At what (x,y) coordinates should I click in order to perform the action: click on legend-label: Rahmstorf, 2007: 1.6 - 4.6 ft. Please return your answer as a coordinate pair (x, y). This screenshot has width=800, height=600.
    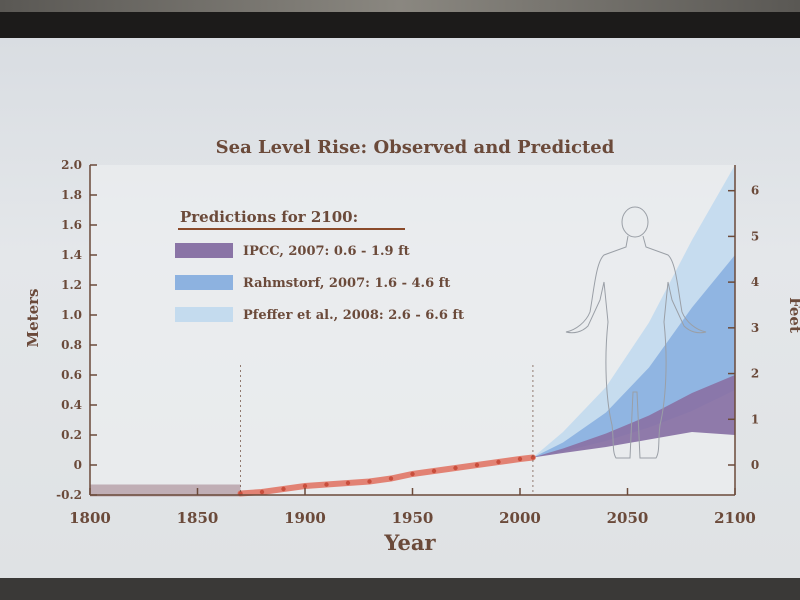
    Looking at the image, I should click on (346, 283).